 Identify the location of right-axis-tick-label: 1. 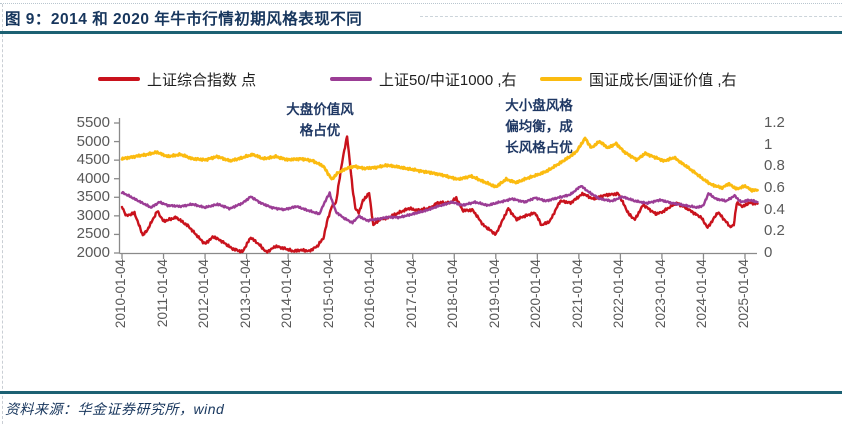
(768, 144).